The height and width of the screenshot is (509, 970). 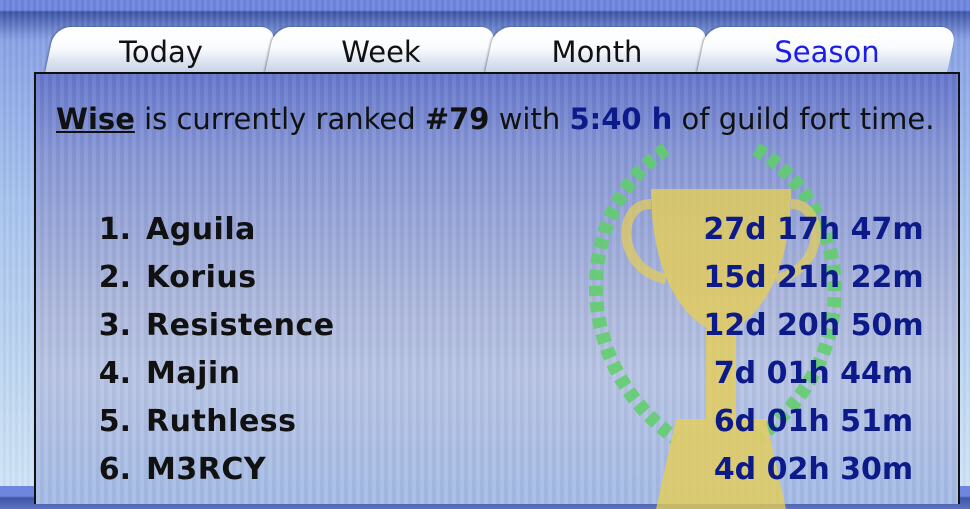 What do you see at coordinates (279, 119) in the screenshot?
I see `summary-text: is currently ranked` at bounding box center [279, 119].